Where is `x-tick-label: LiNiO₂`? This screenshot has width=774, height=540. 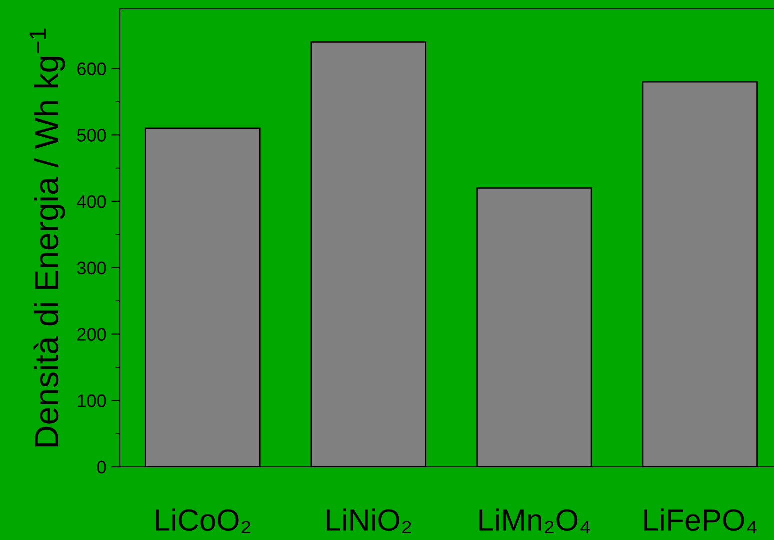
x-tick-label: LiNiO₂ is located at coordinates (369, 521).